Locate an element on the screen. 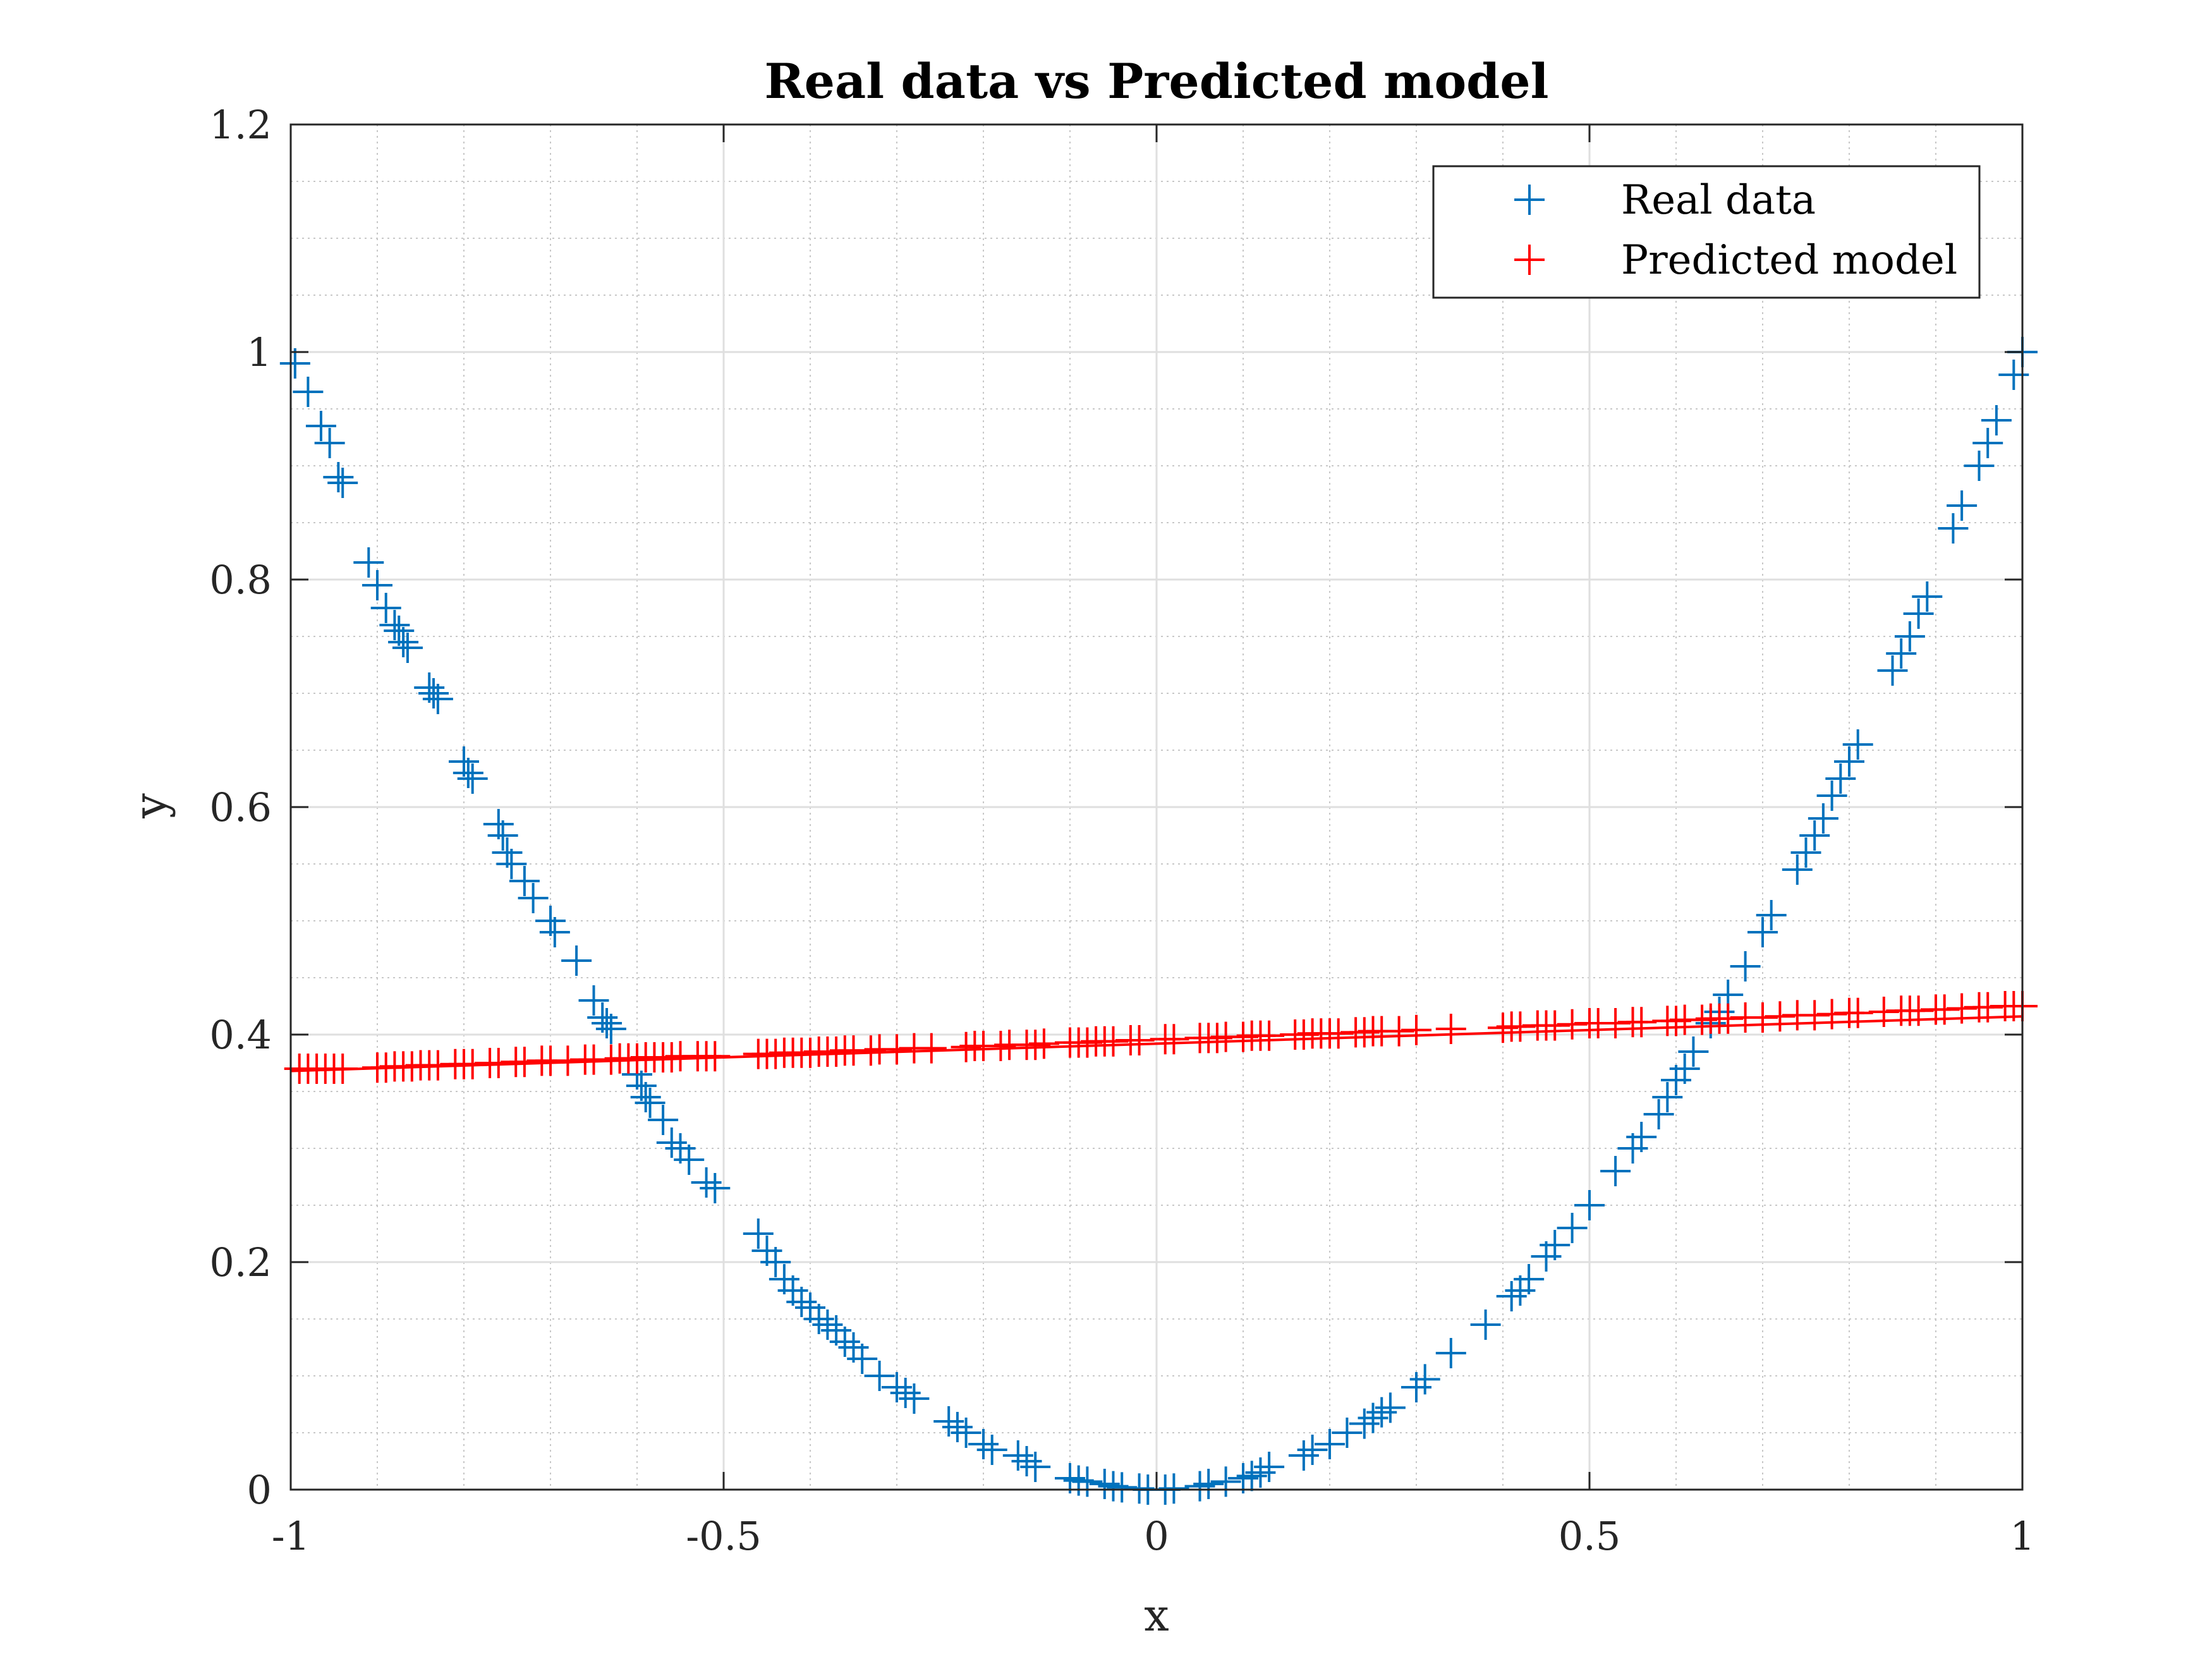  y-tick-label: 0.6 is located at coordinates (240, 807).